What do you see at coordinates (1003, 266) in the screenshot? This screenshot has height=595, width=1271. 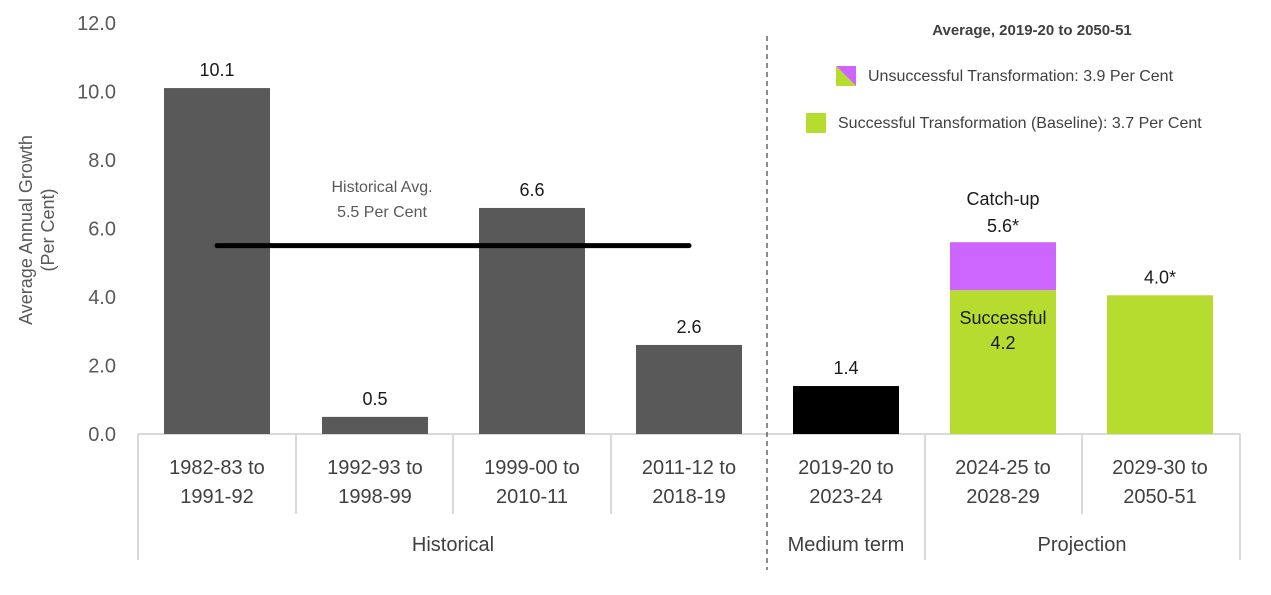 I see `bar-catch-up-segment` at bounding box center [1003, 266].